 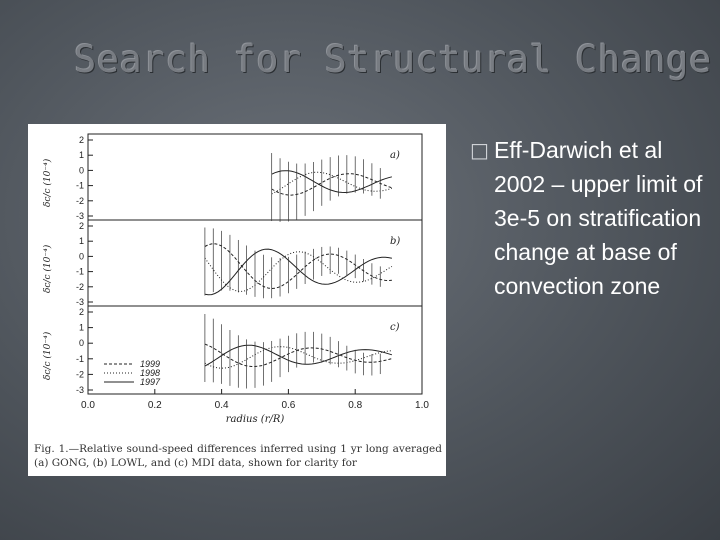 What do you see at coordinates (222, 405) in the screenshot?
I see `x-tick-label: 0.4` at bounding box center [222, 405].